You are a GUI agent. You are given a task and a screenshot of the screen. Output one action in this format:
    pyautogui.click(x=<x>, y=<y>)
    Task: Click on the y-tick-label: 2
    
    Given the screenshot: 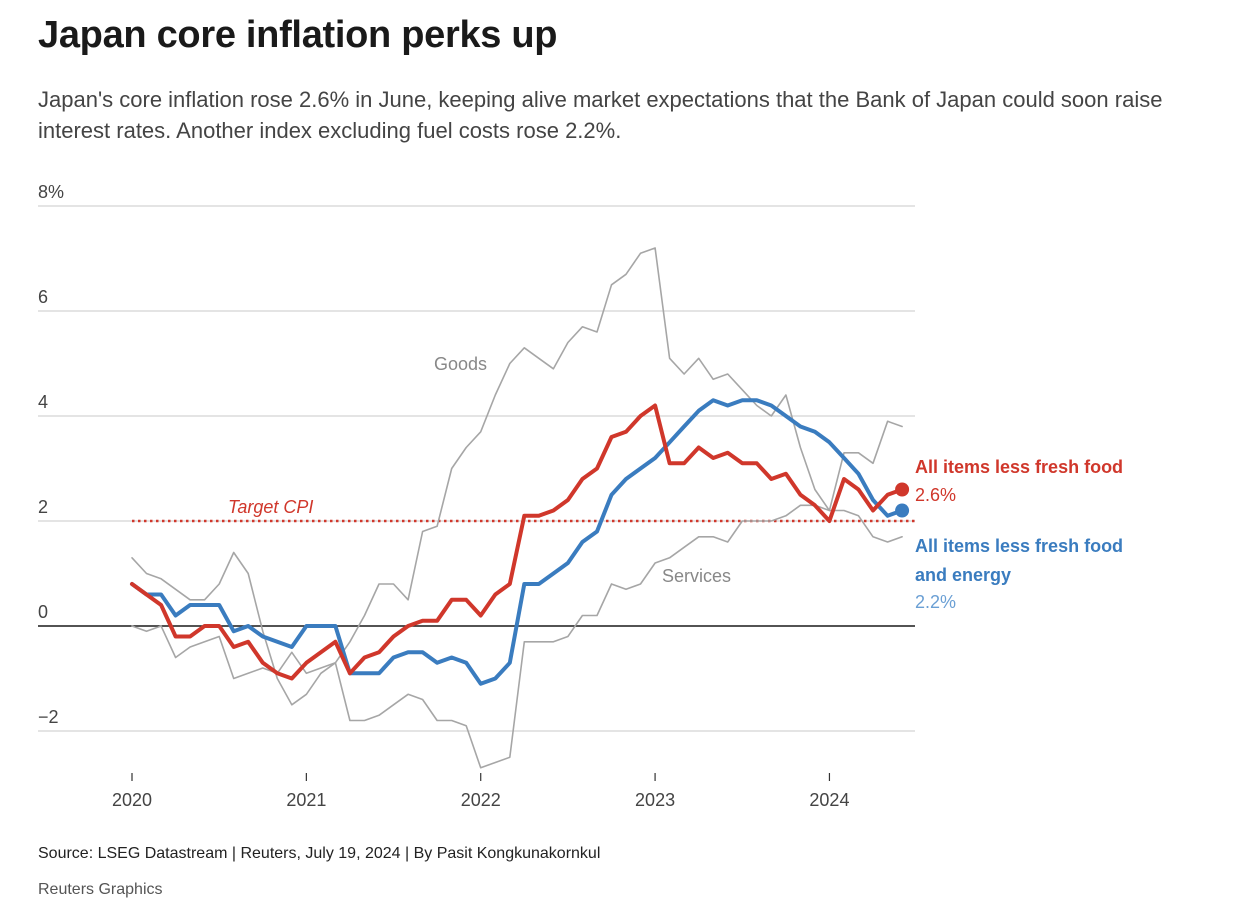 What is the action you would take?
    pyautogui.click(x=43, y=507)
    